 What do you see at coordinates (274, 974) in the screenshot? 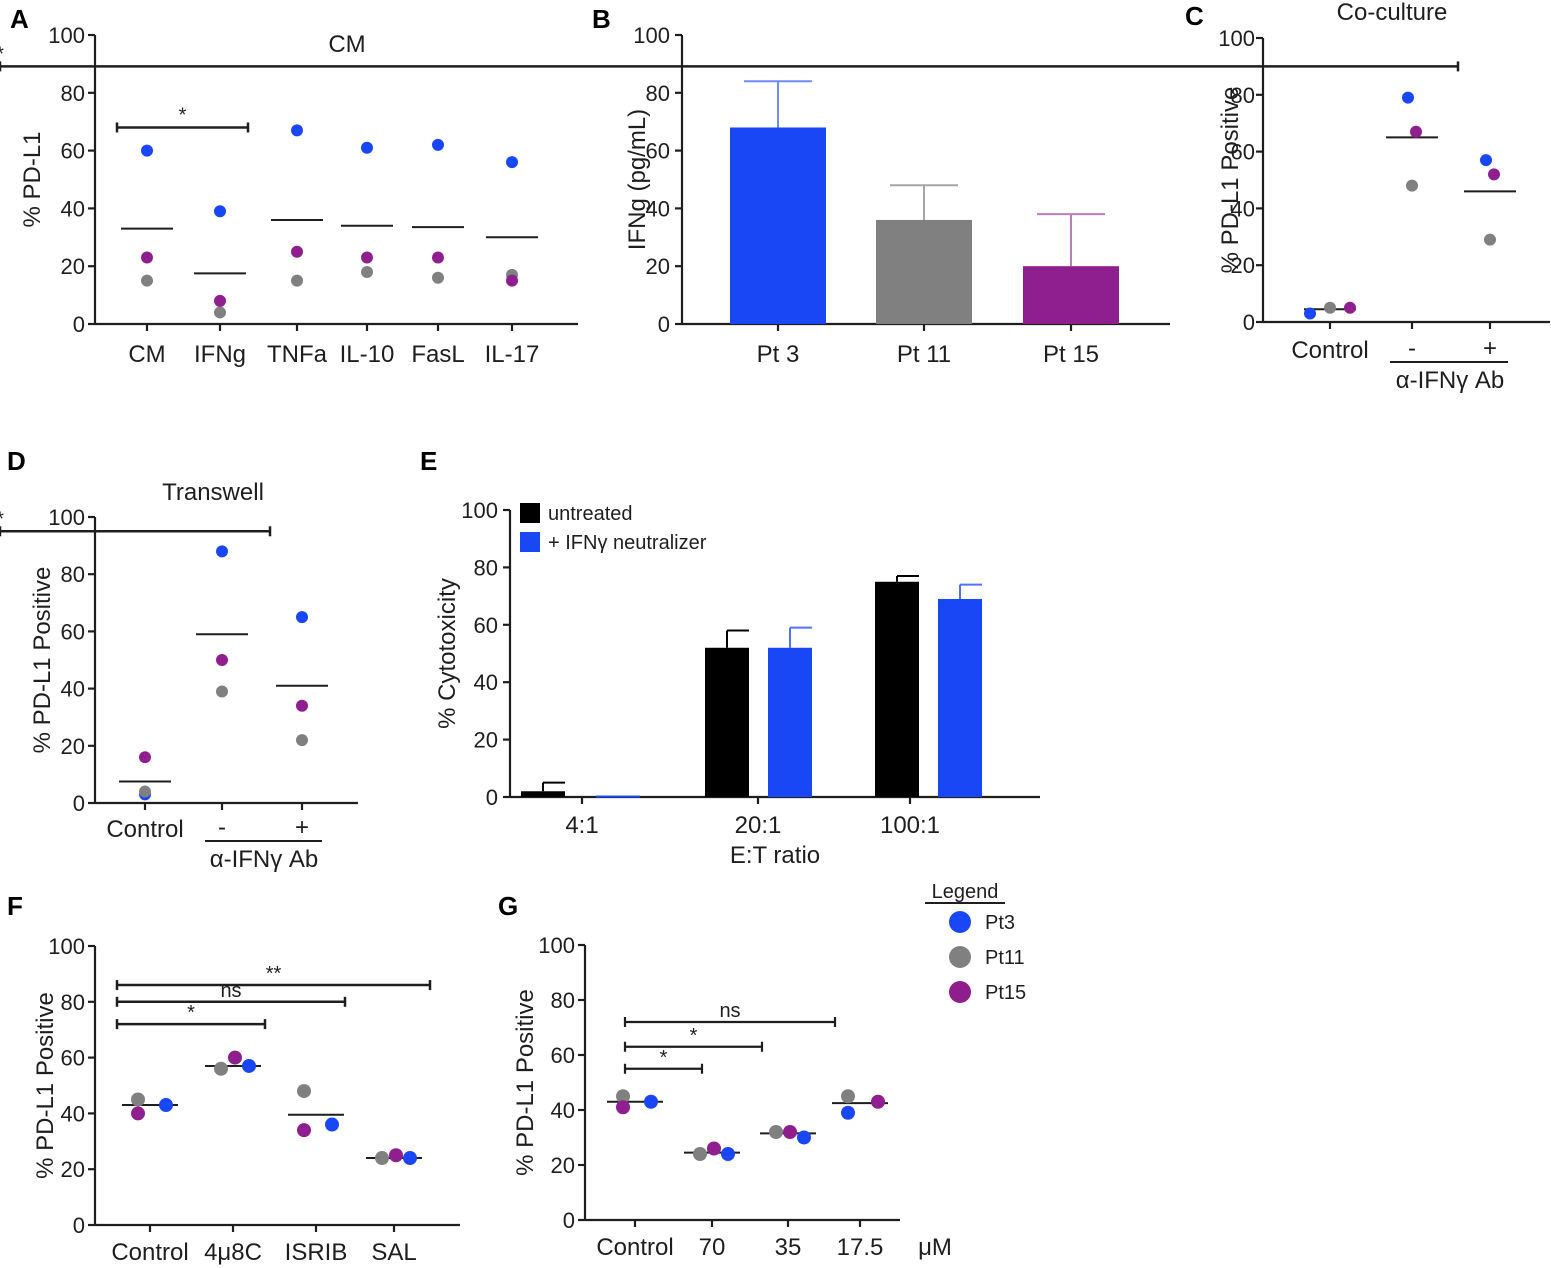
I see `significance-label: **` at bounding box center [274, 974].